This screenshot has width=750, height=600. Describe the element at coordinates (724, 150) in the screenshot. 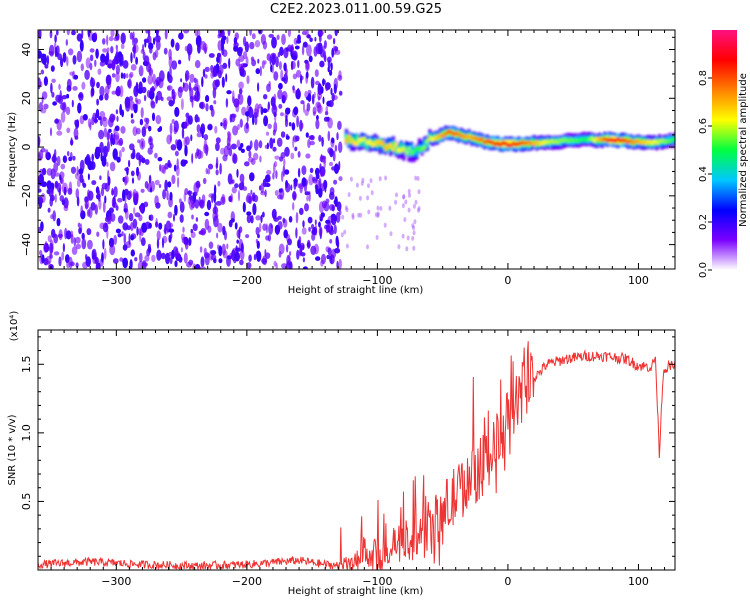

I see `colorbar-gradient` at that location.